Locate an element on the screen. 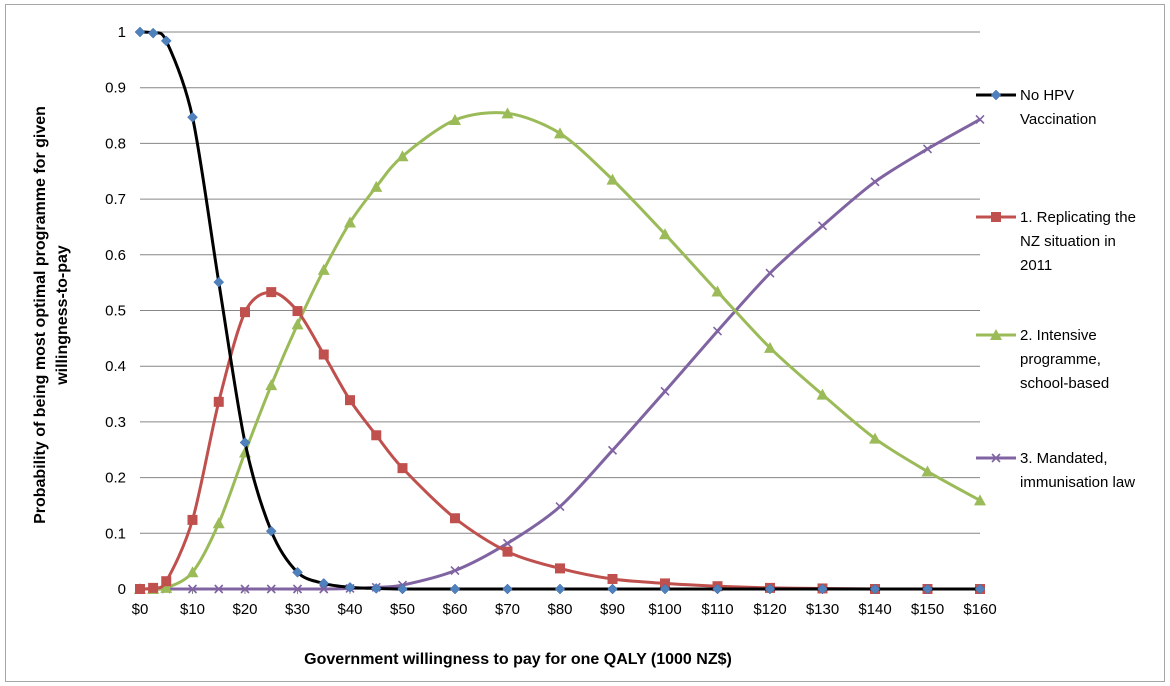 The width and height of the screenshot is (1170, 686). y-tick-label: 0.2 is located at coordinates (115, 478).